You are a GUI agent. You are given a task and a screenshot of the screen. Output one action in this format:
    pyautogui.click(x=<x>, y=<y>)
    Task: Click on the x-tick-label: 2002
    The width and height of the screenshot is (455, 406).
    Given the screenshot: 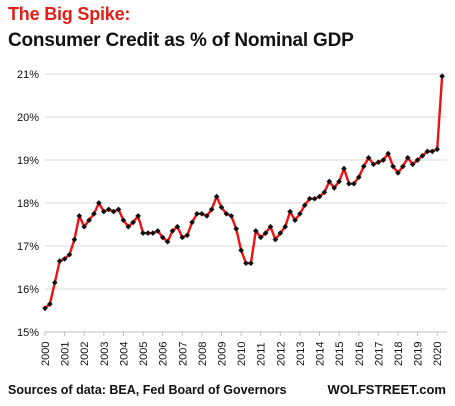 What is the action you would take?
    pyautogui.click(x=85, y=354)
    